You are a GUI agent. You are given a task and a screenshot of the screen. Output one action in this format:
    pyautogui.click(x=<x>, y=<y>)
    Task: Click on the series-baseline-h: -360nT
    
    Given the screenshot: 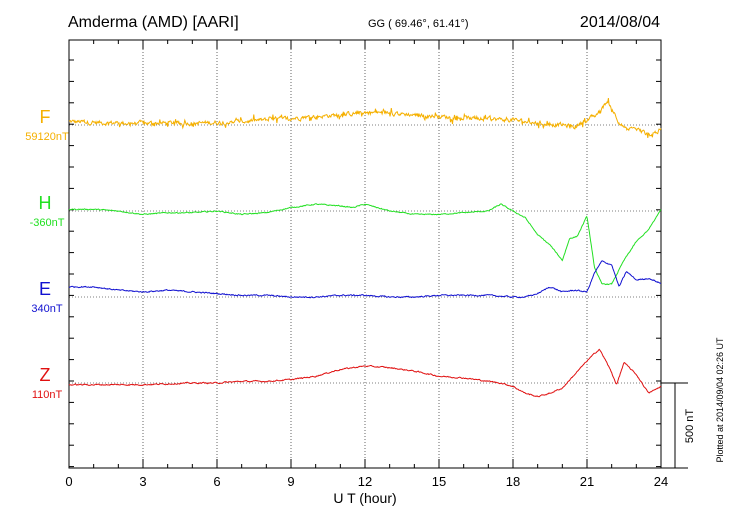 What is the action you would take?
    pyautogui.click(x=47, y=223)
    